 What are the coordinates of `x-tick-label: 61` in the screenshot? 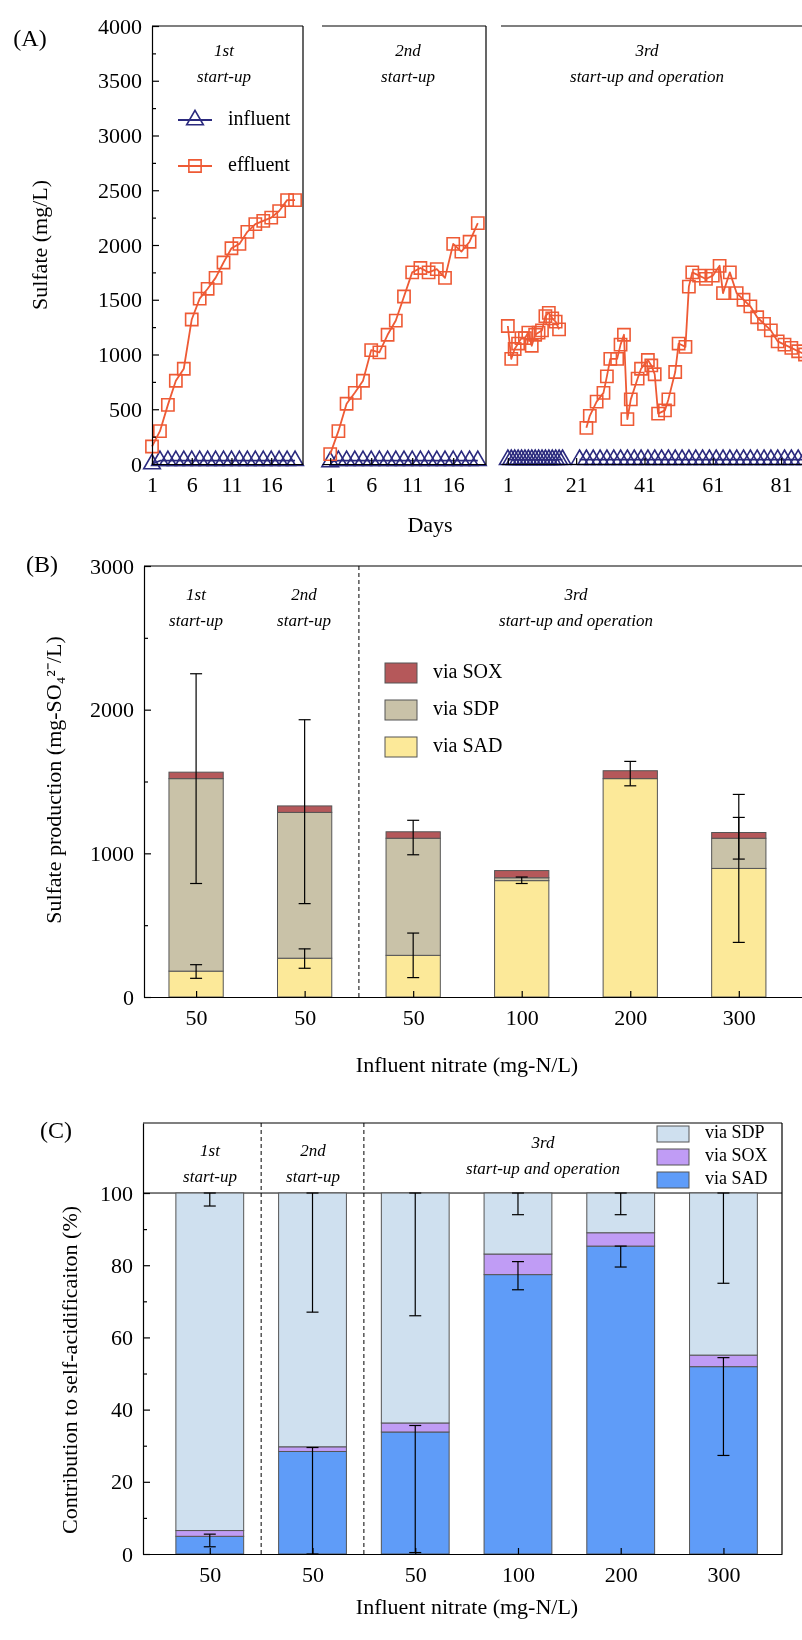 It's located at (713, 484).